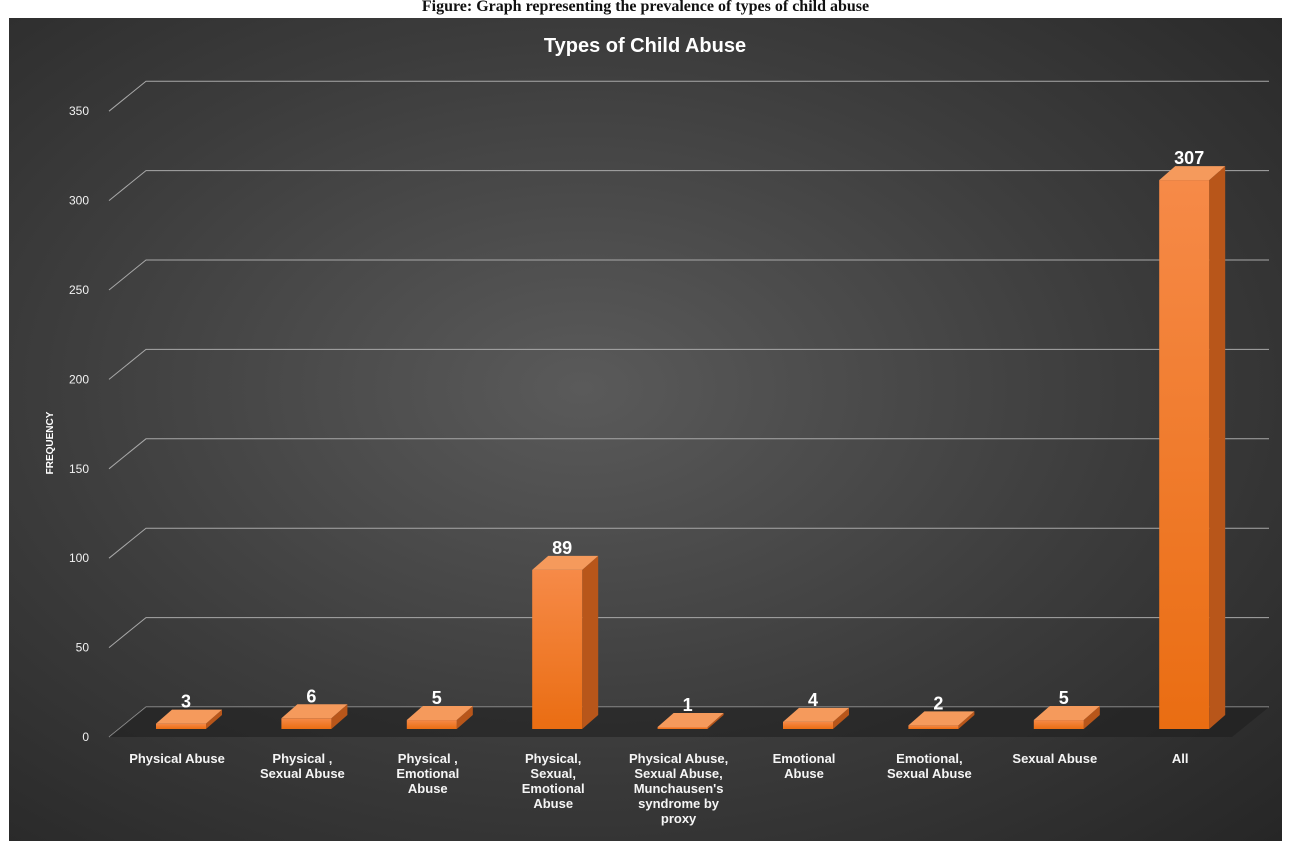  What do you see at coordinates (85, 737) in the screenshot?
I see `y-tick-label: 0` at bounding box center [85, 737].